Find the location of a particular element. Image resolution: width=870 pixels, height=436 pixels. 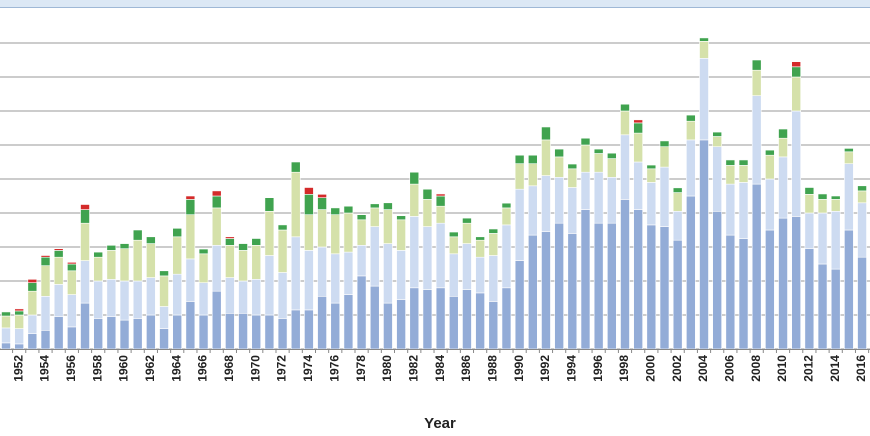

x-tick-label: 1980 is located at coordinates (387, 368).